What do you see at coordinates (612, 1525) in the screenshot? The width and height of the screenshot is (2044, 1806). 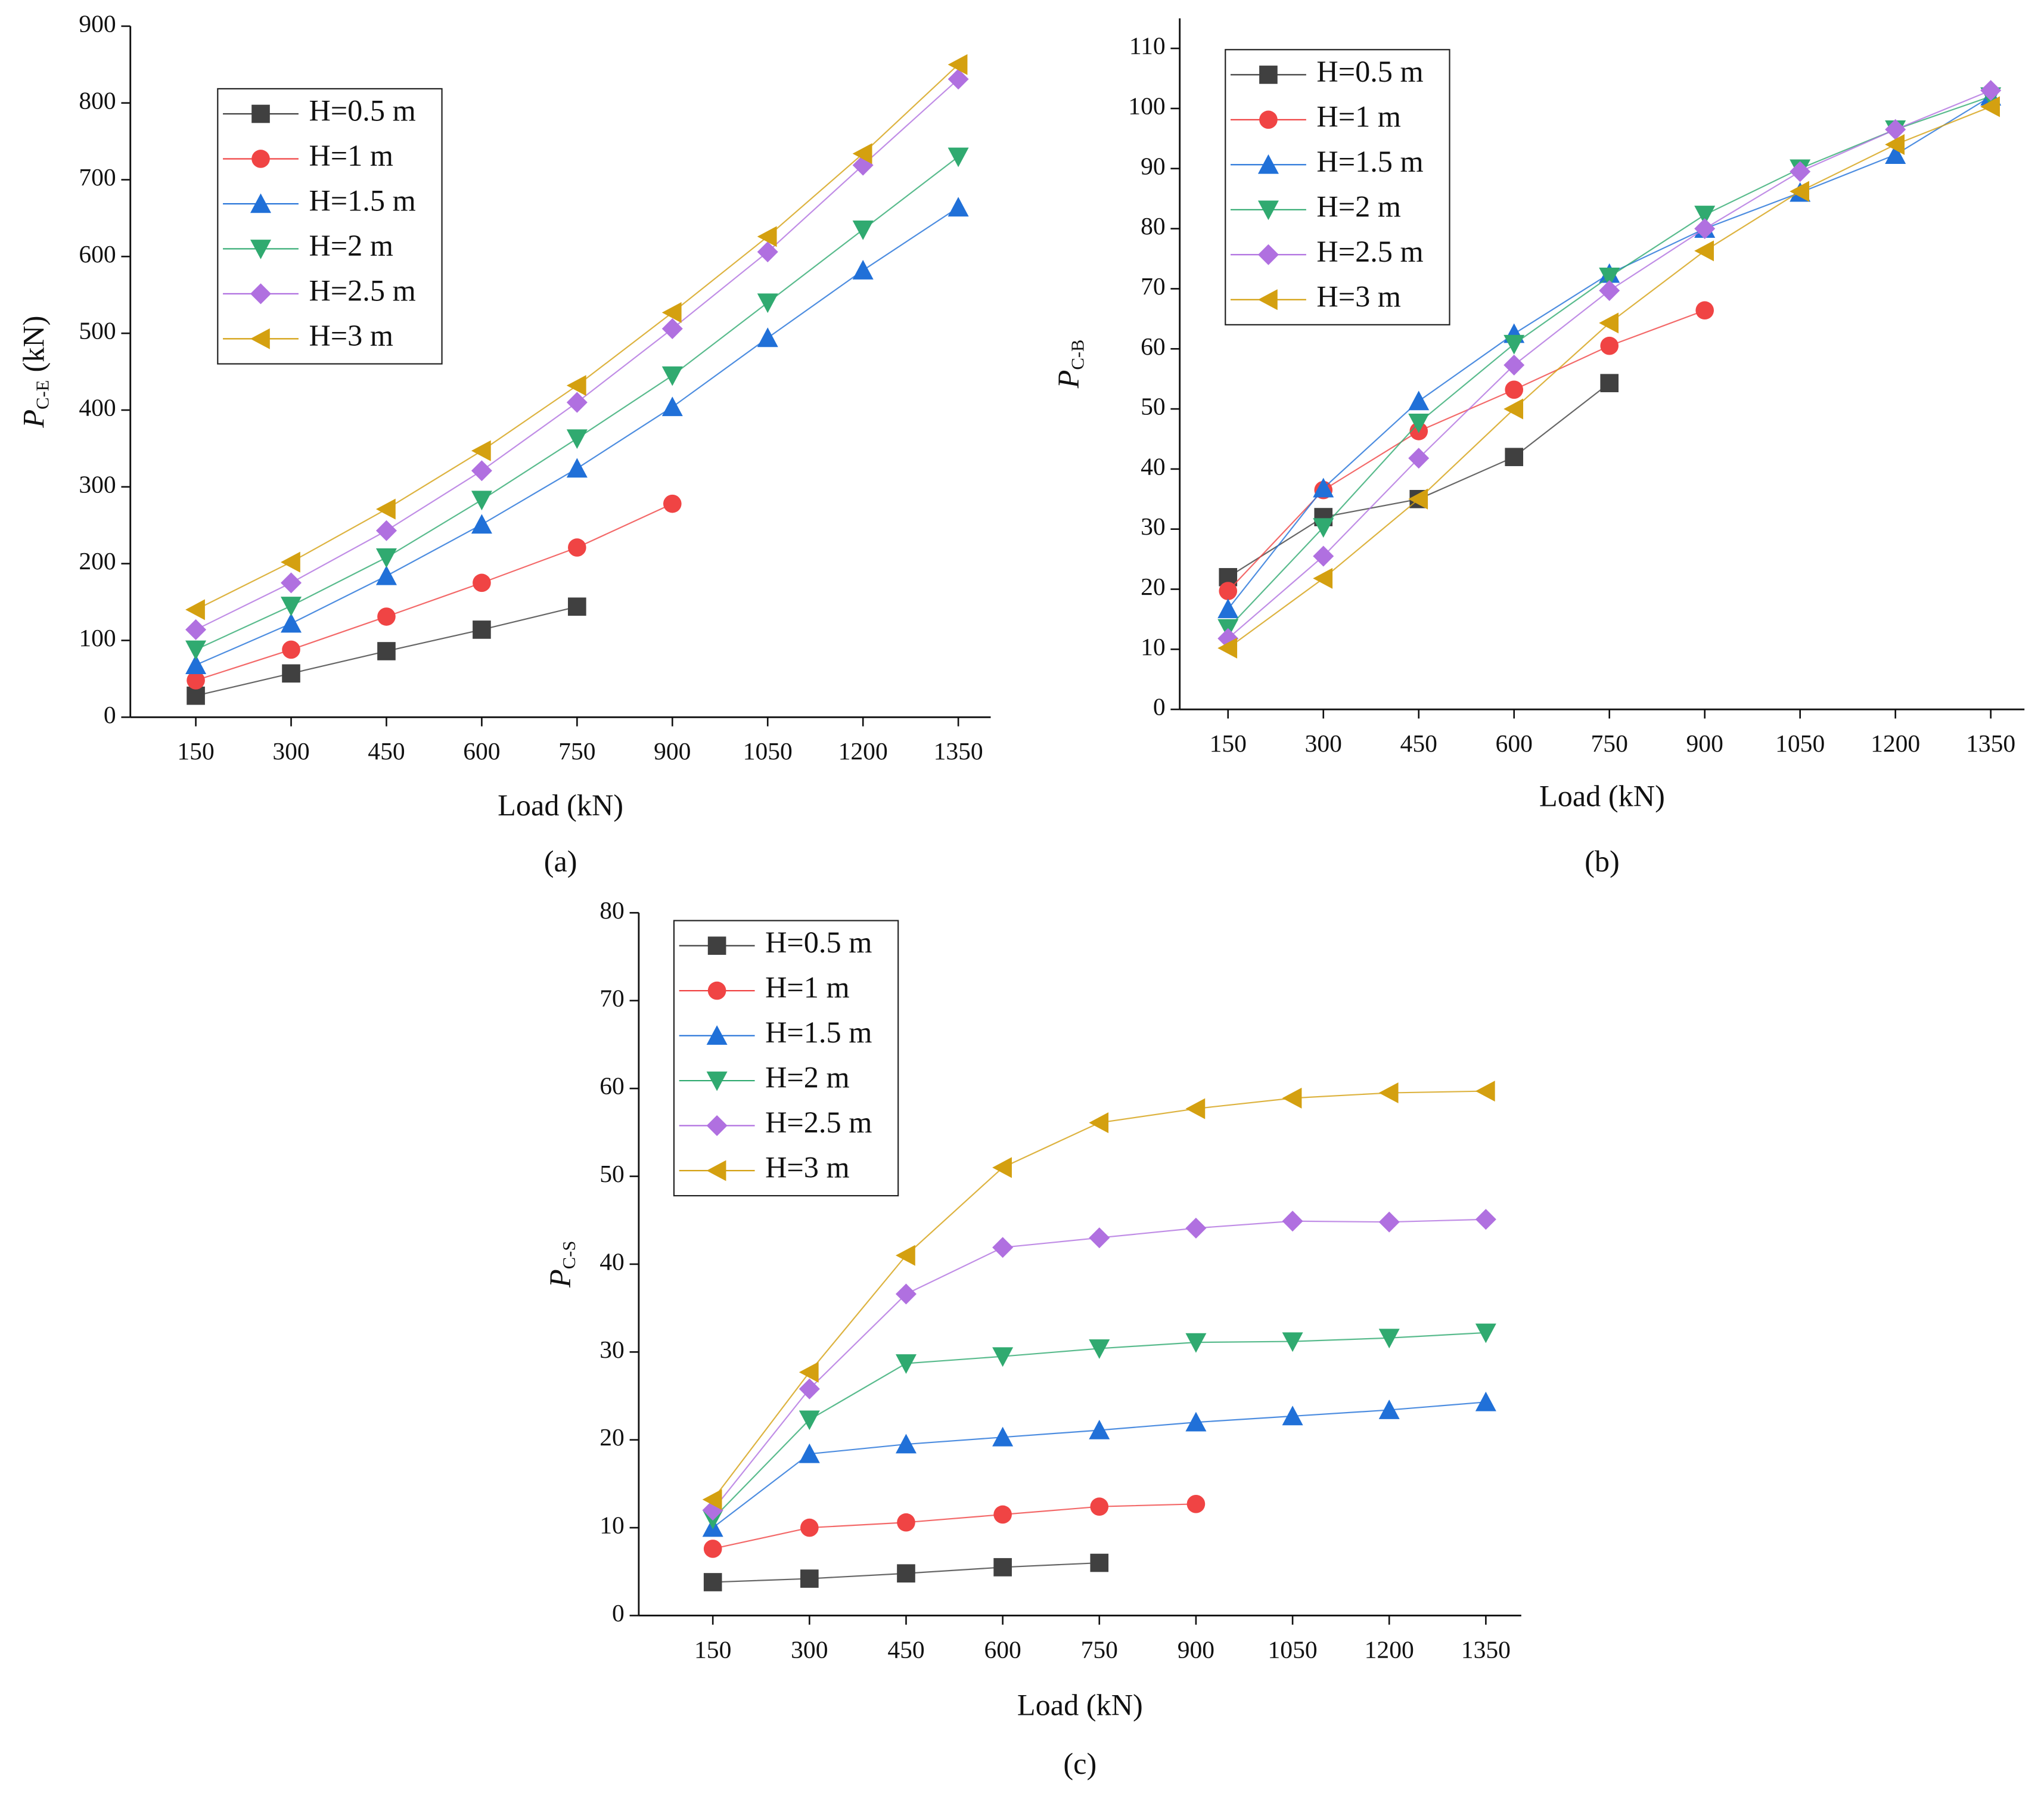 I see `y-tick-label: 10` at bounding box center [612, 1525].